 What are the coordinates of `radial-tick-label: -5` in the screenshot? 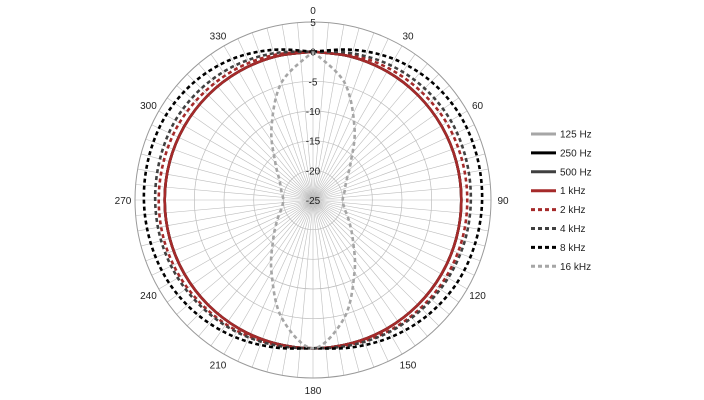 It's located at (313, 82).